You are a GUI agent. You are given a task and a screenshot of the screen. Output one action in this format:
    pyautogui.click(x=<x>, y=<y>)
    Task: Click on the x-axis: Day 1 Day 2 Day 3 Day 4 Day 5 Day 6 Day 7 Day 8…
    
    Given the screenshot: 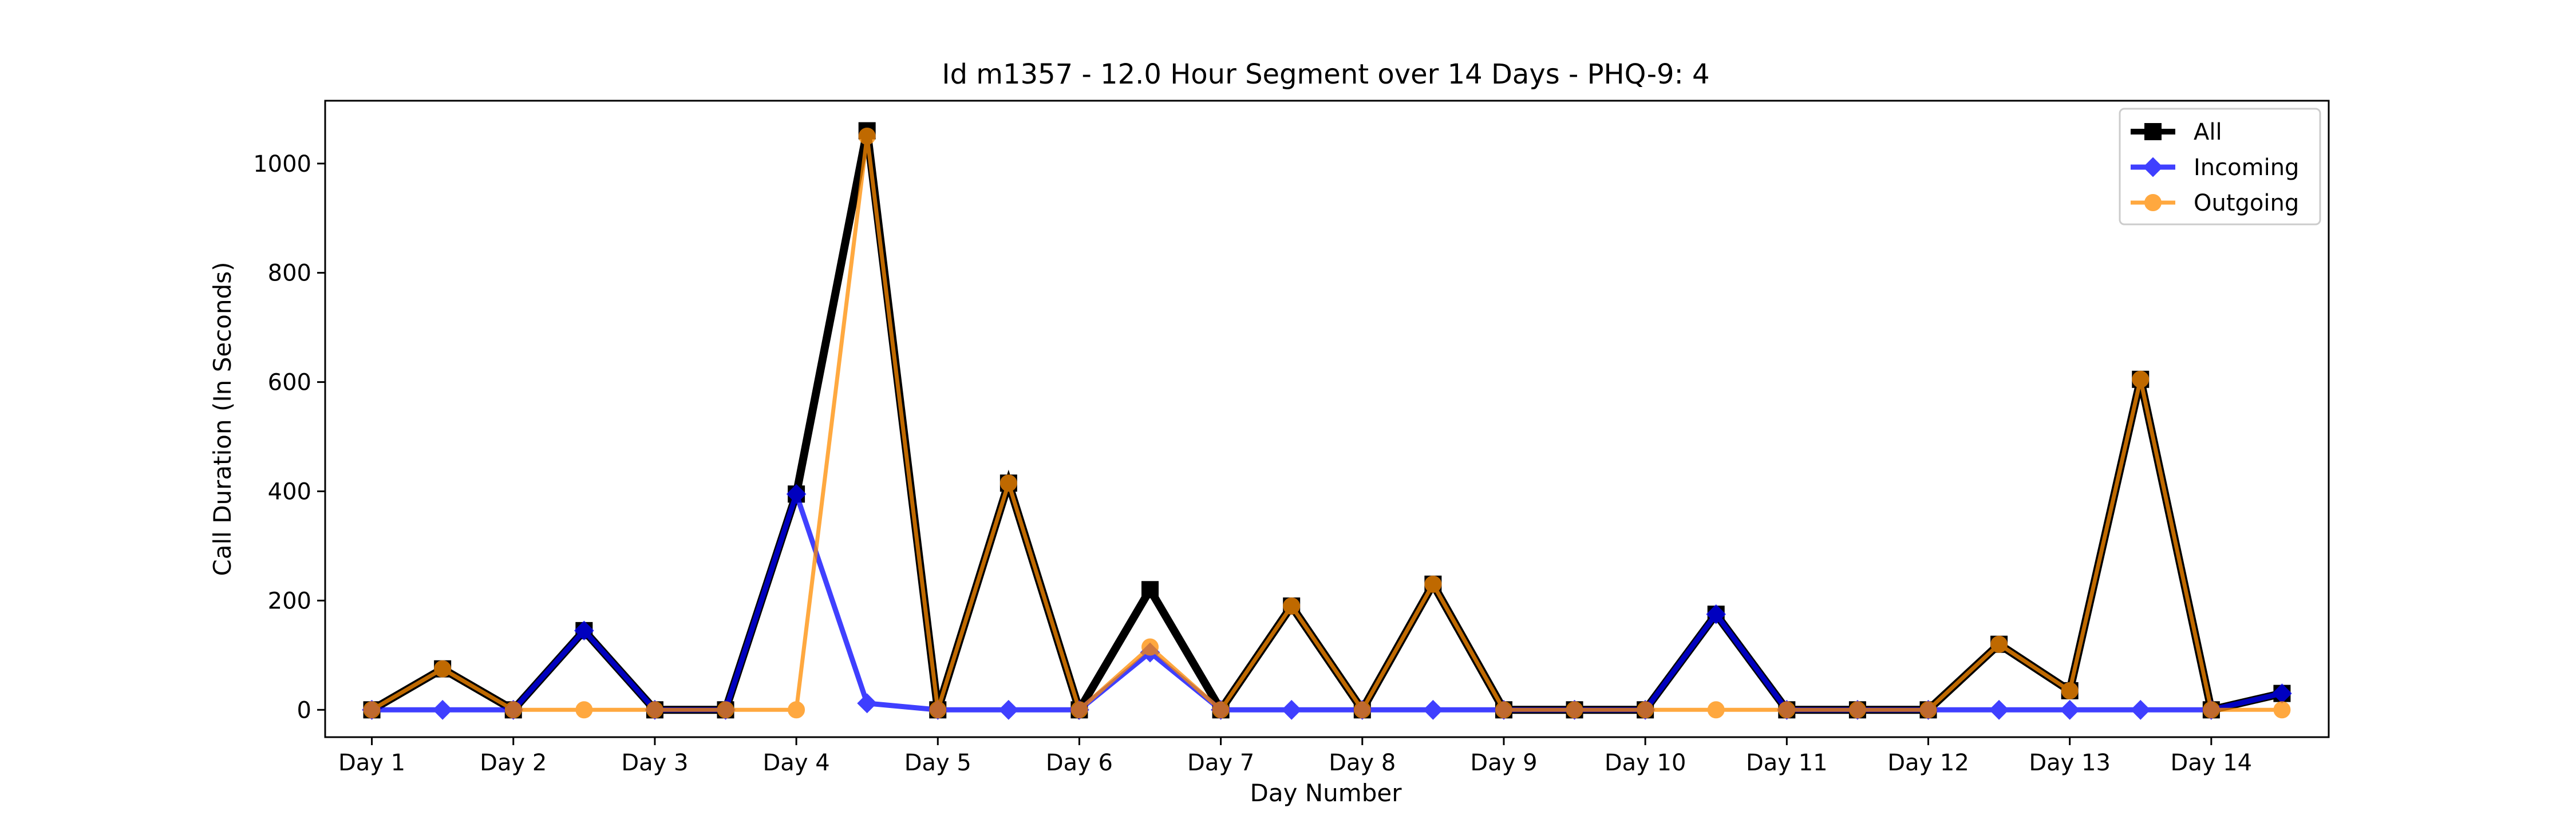 What is the action you would take?
    pyautogui.click(x=1295, y=756)
    